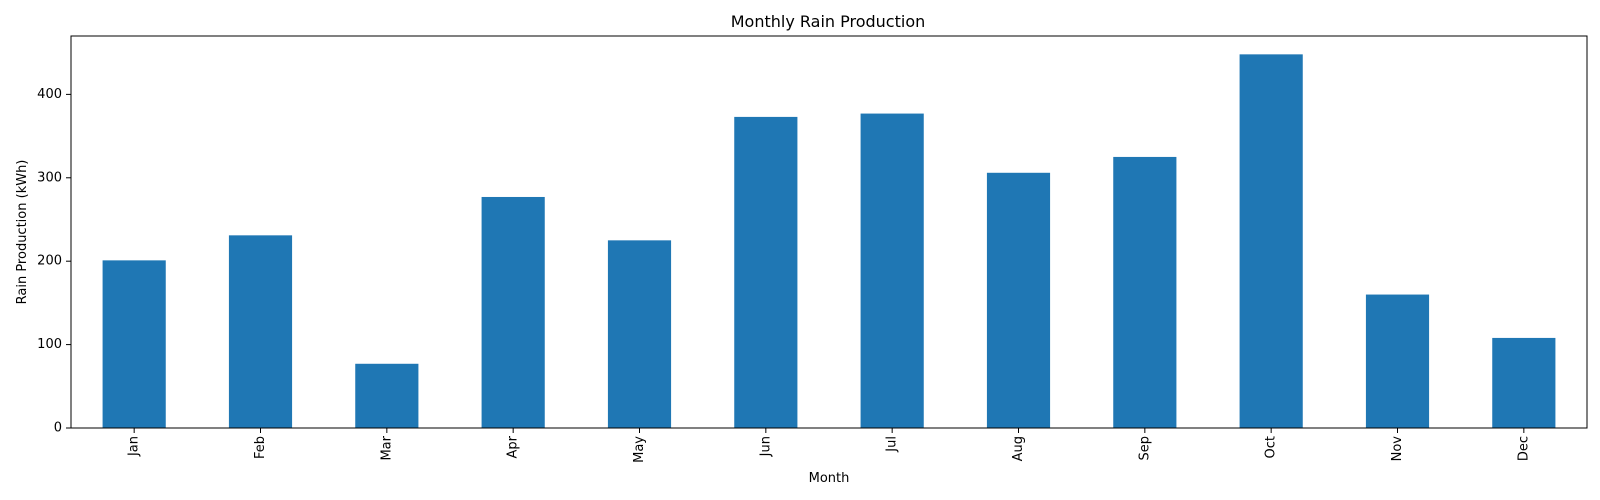 The width and height of the screenshot is (1600, 500). What do you see at coordinates (513, 446) in the screenshot?
I see `x-tick-label: Apr` at bounding box center [513, 446].